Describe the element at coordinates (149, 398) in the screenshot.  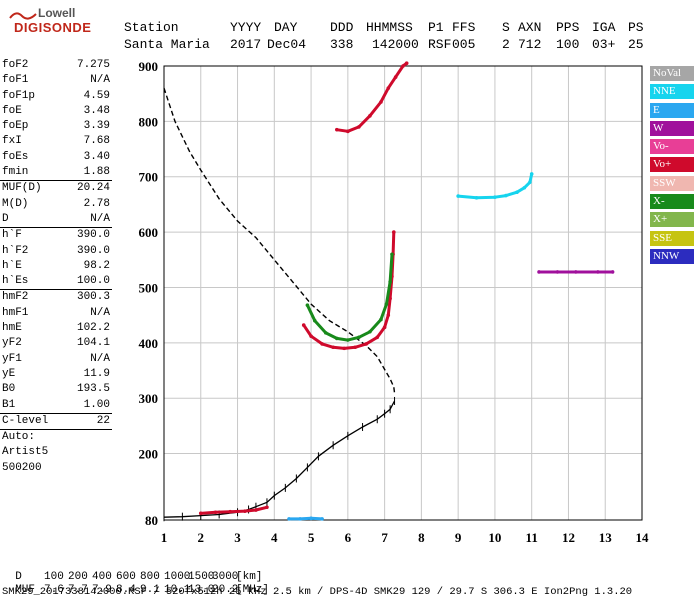
I see `y-tick-label: 300` at that location.